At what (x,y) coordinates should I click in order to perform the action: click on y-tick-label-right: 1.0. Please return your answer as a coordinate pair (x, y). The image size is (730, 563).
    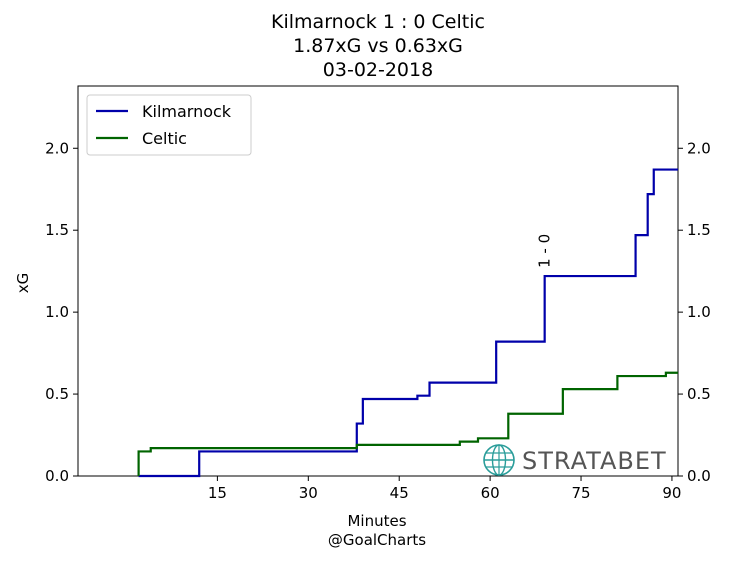
    Looking at the image, I should click on (699, 312).